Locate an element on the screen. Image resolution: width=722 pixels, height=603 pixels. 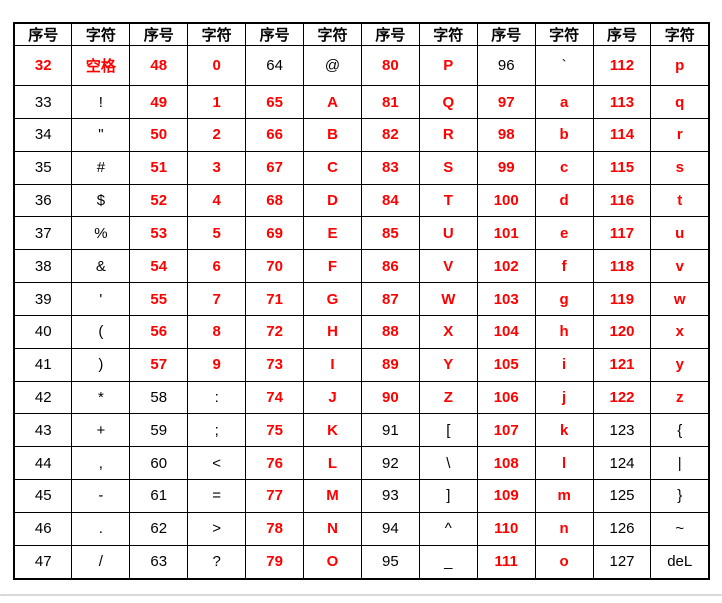
ascii-char-cell: @ is located at coordinates (332, 65).